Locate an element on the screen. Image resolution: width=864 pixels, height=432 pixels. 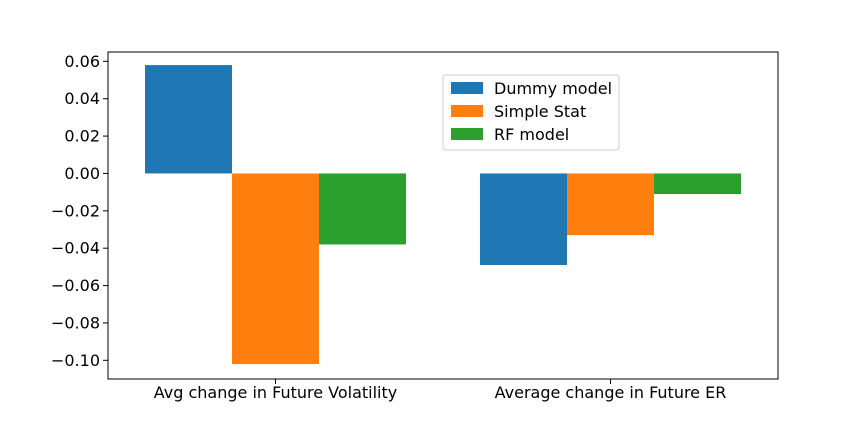
legend-label: Dummy model is located at coordinates (553, 88).